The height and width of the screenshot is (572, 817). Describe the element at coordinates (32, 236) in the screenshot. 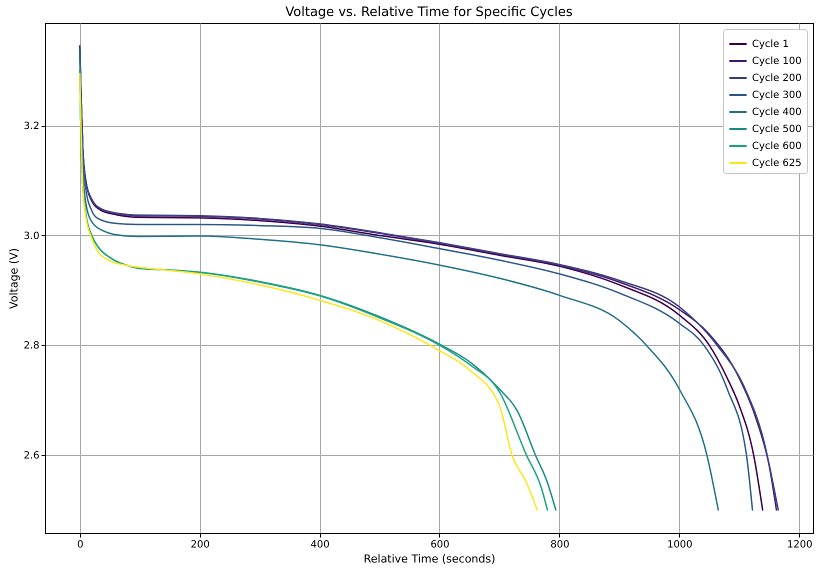

I see `y-tick-label: 3.0` at that location.